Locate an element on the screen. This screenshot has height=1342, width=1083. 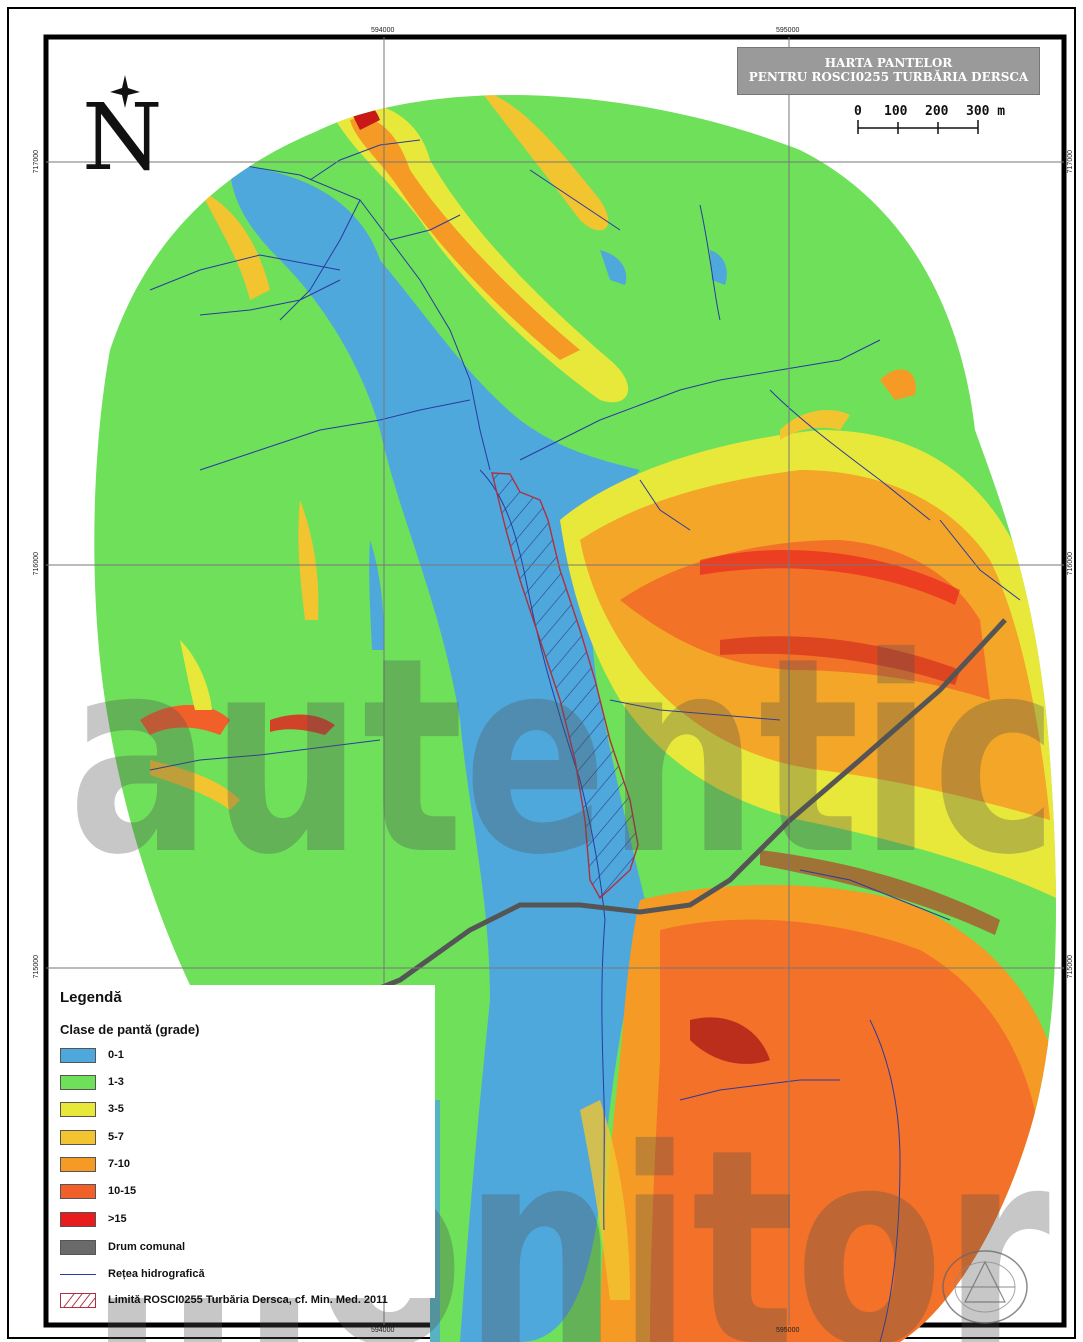
publisher-stamp-icon is located at coordinates (985, 1287).